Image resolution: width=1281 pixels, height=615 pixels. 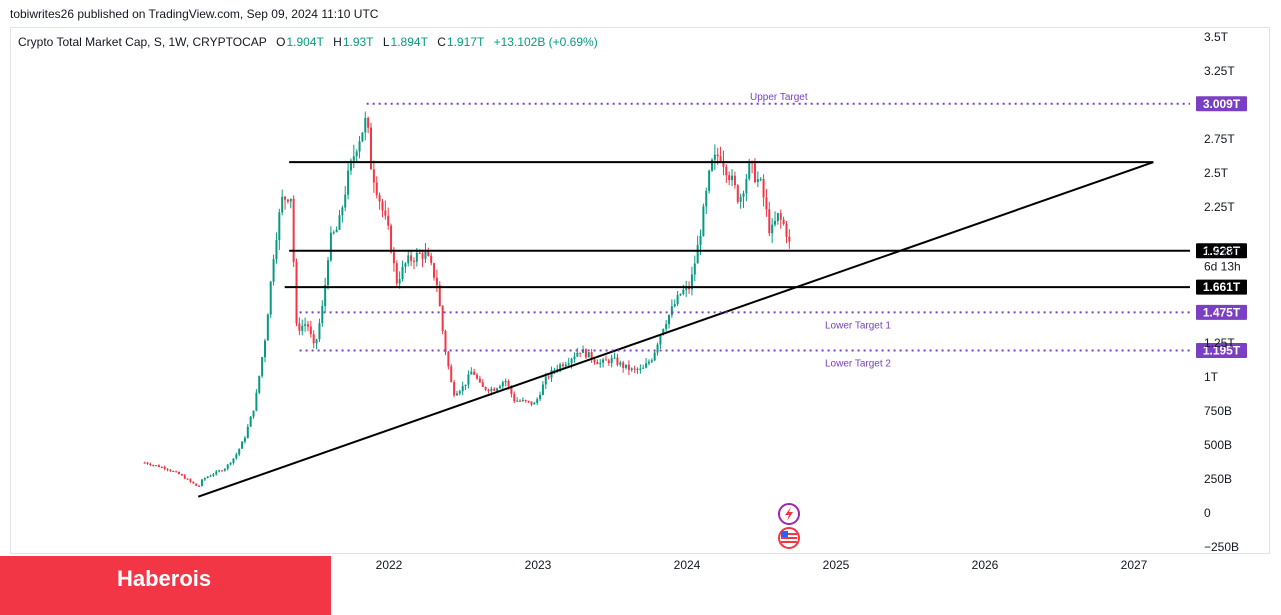 I want to click on level-annotation-5: Lower Target 2, so click(x=858, y=363).